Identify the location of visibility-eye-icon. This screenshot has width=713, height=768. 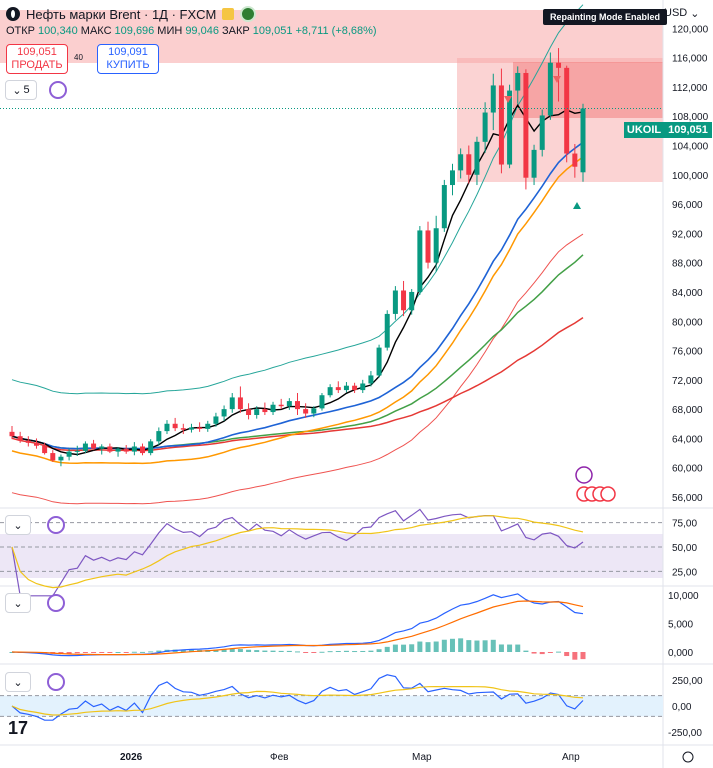
(248, 14).